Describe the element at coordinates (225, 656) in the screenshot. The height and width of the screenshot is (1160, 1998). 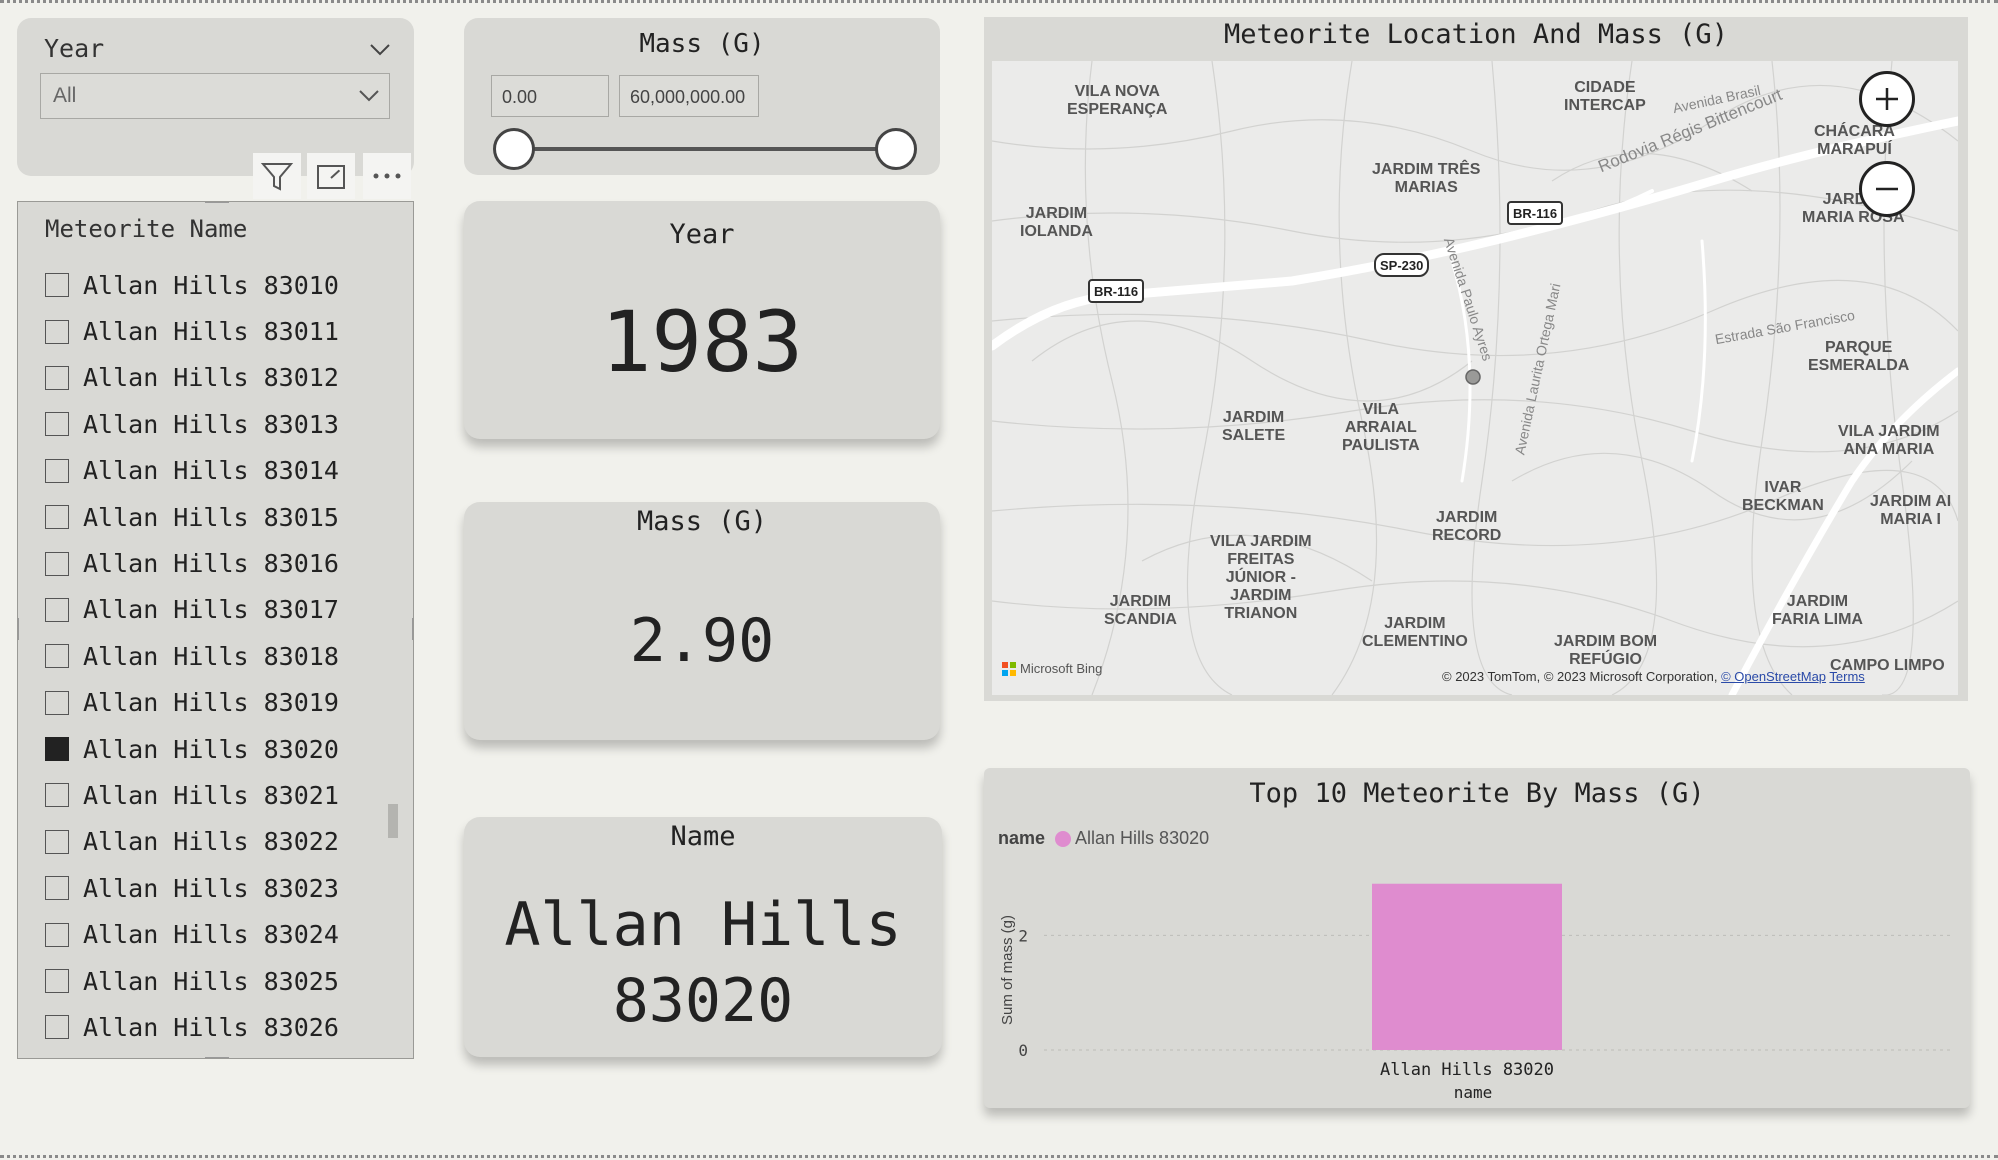
I see `meteorite-name-item: Allan Hills 83018` at that location.